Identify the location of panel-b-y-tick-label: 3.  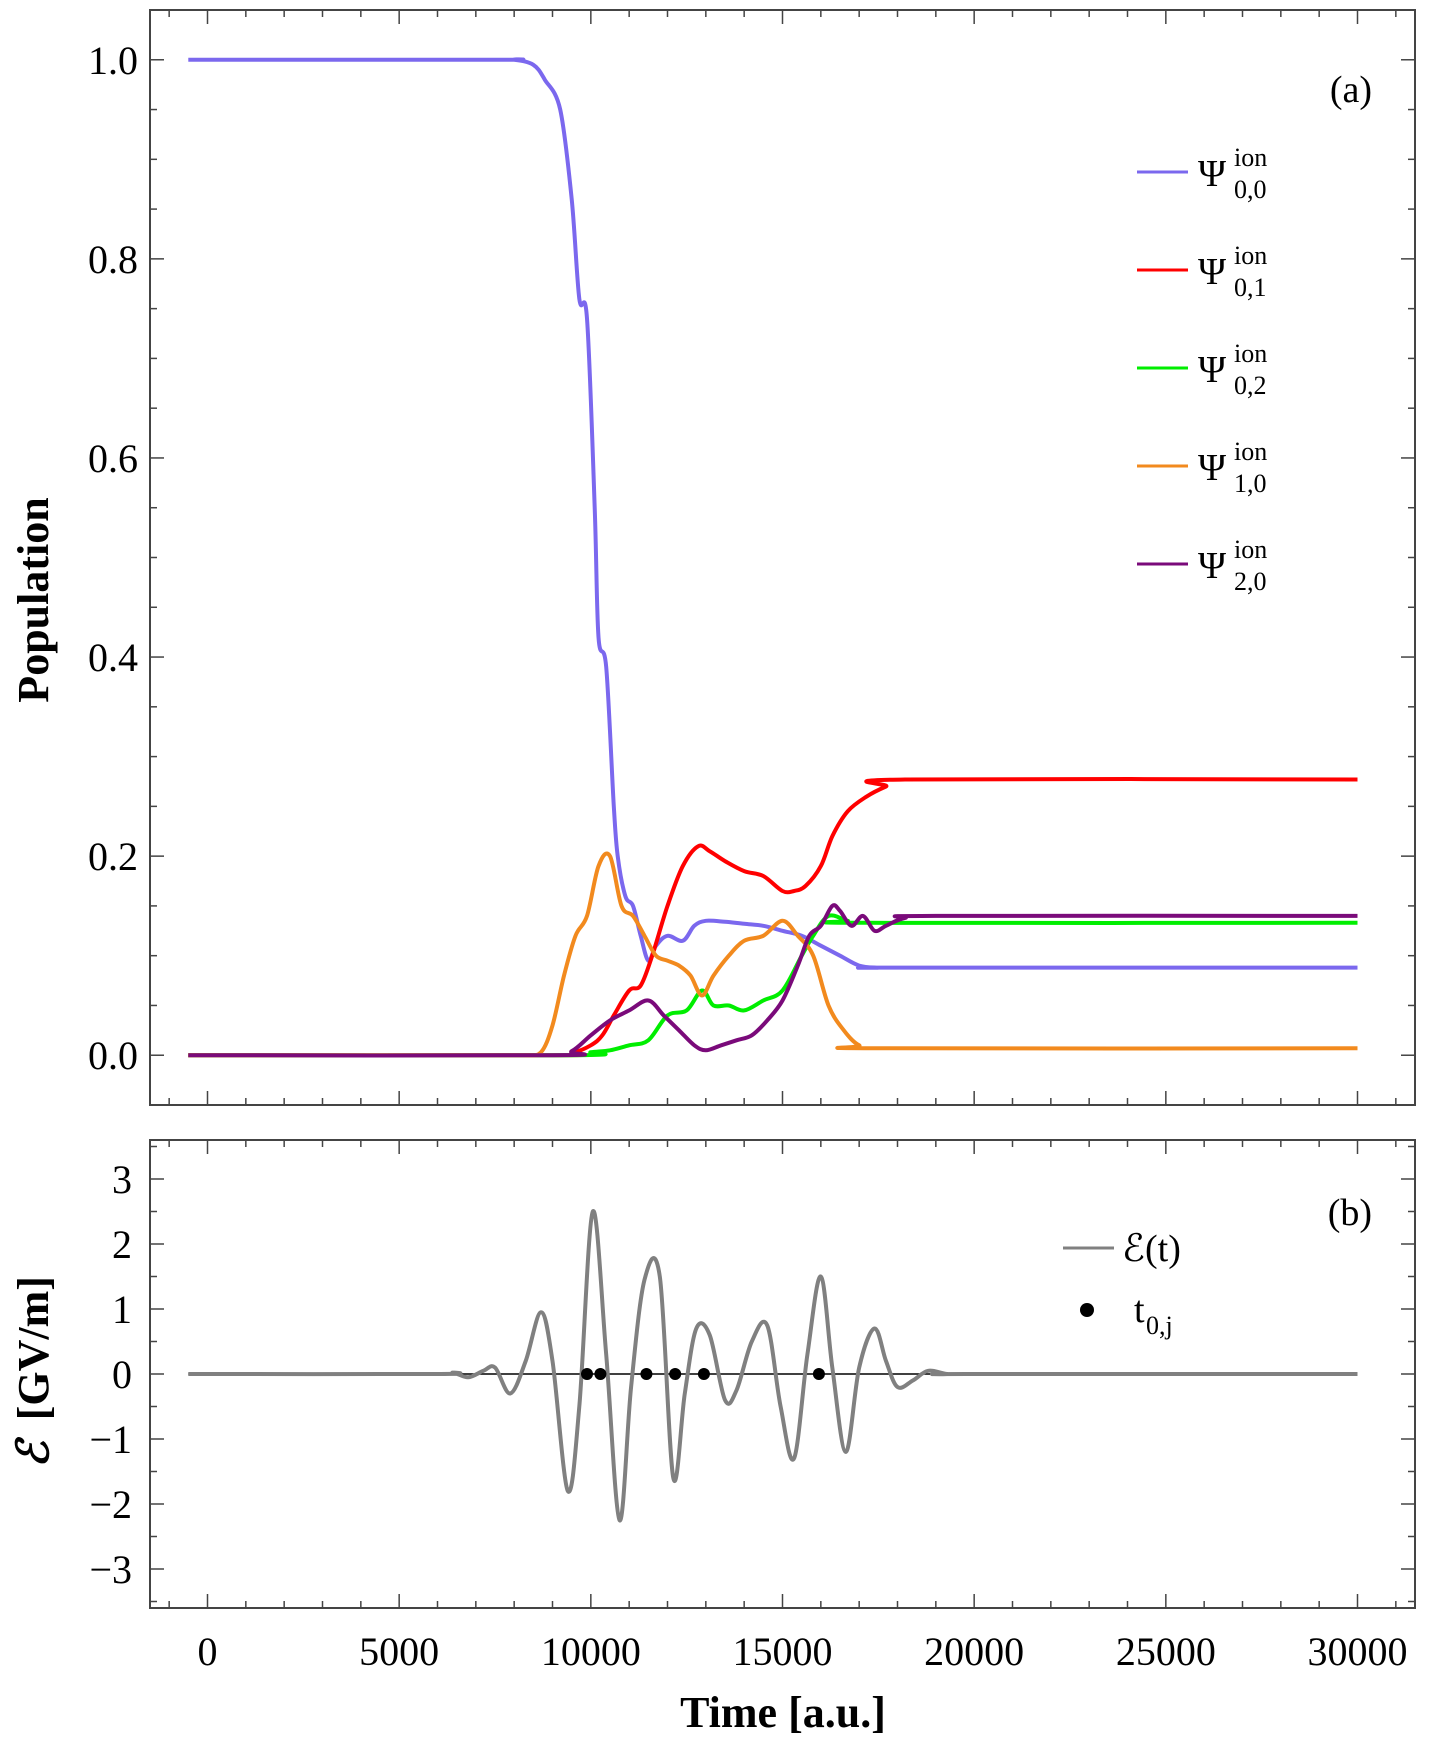
(122, 1179).